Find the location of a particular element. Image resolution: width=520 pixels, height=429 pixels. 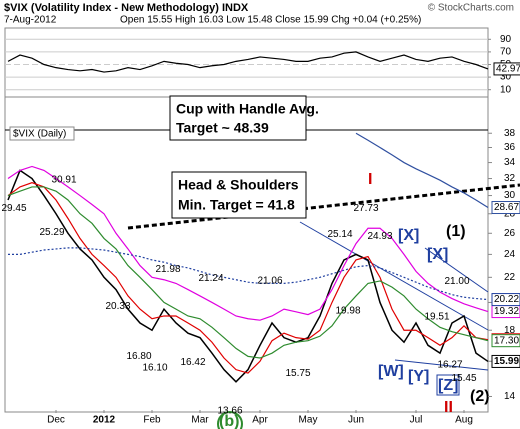

price-label: 21.00 is located at coordinates (456, 281).